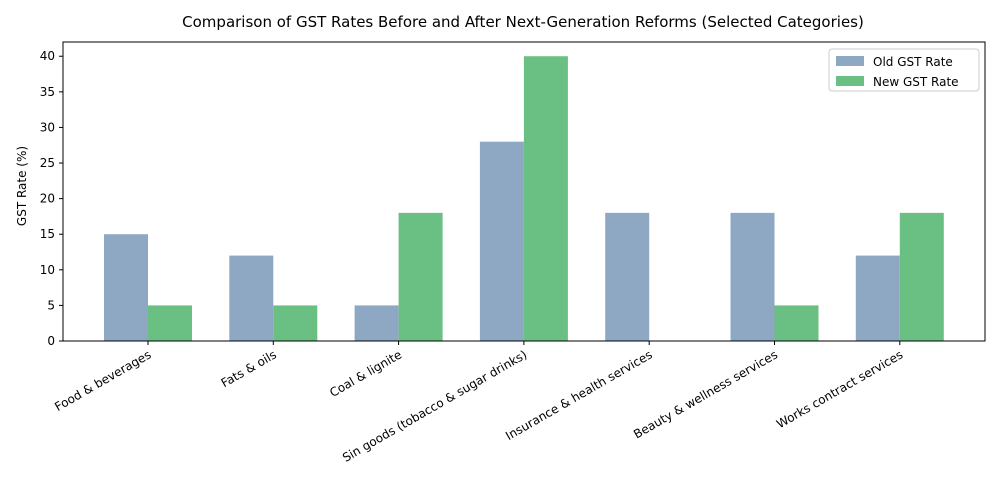 This screenshot has height=500, width=1000. Describe the element at coordinates (51, 341) in the screenshot. I see `y-tick-label: 0` at that location.